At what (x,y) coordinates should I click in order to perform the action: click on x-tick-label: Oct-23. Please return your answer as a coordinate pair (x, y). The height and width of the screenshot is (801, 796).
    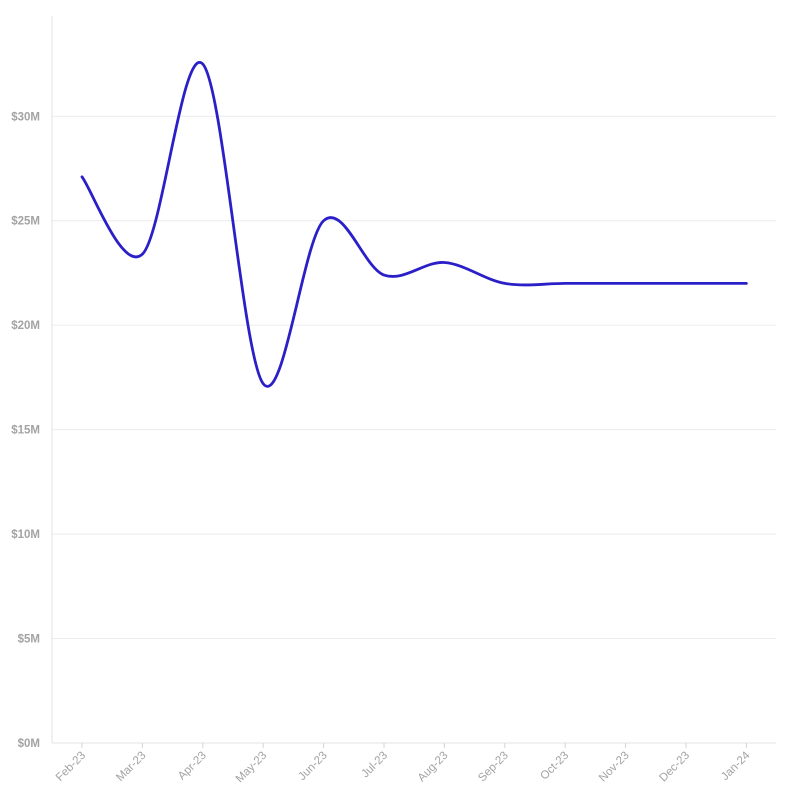
    Looking at the image, I should click on (554, 766).